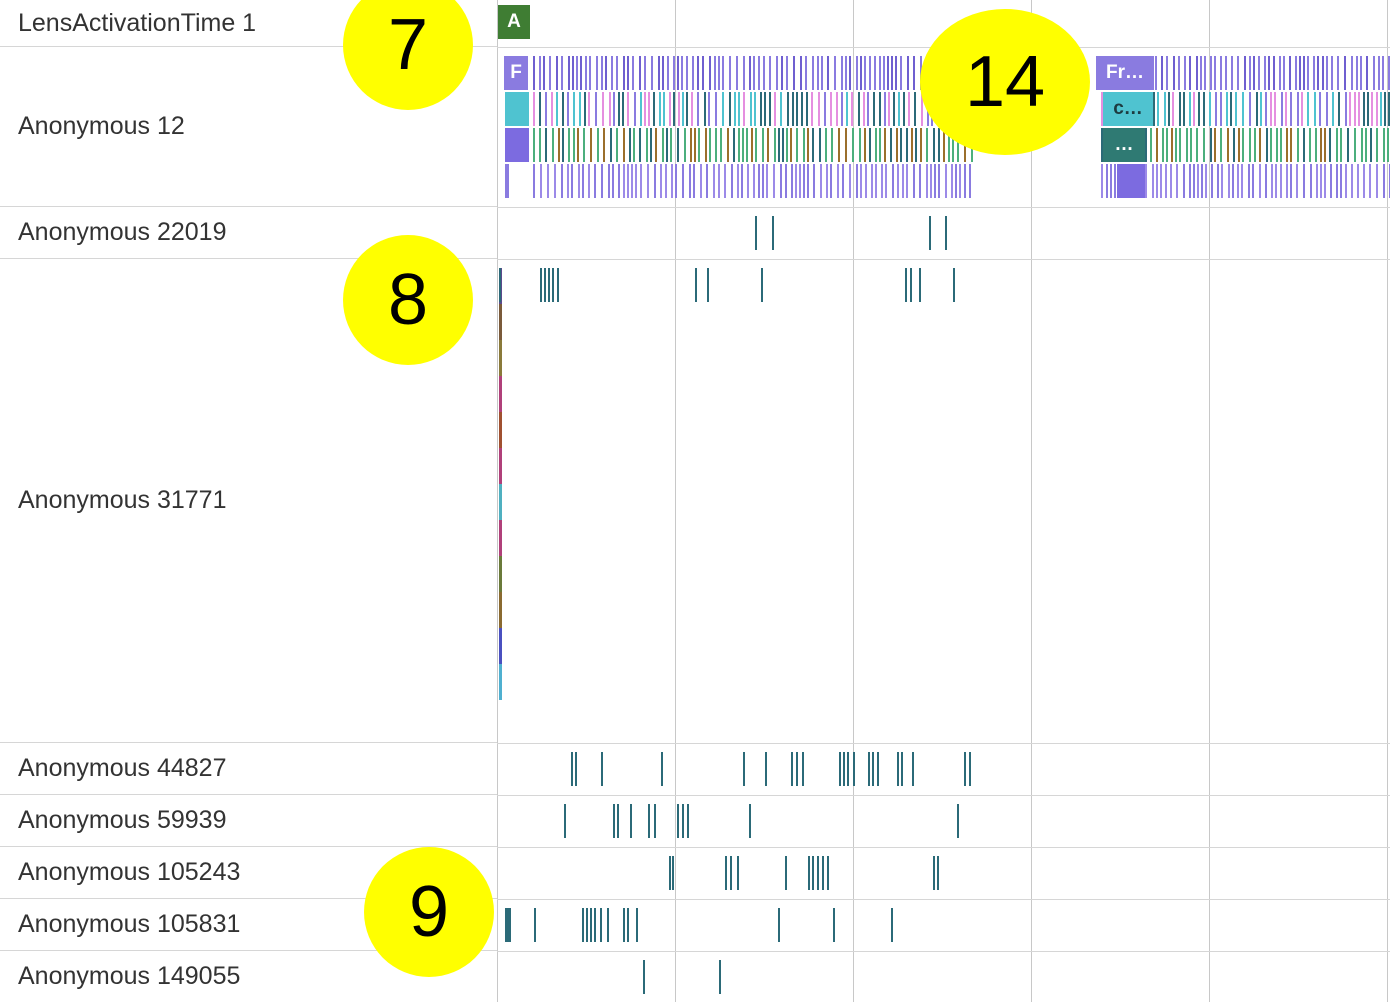  Describe the element at coordinates (248, 23) in the screenshot. I see `track-label-lens-activation: LensActivationTime 1` at that location.